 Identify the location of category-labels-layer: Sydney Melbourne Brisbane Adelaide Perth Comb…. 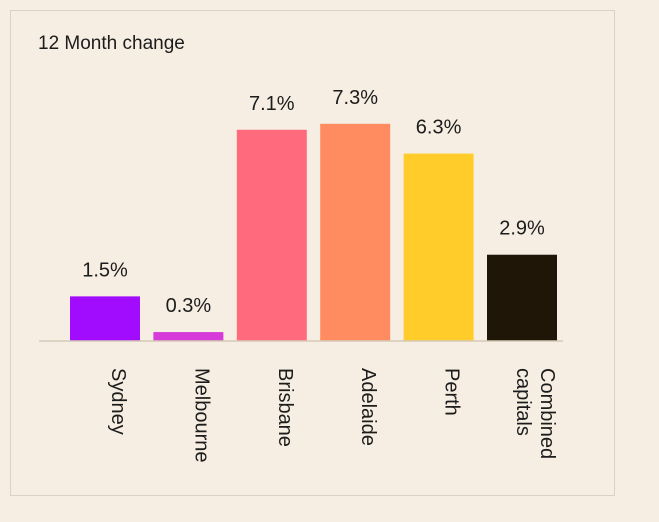
(332, 415).